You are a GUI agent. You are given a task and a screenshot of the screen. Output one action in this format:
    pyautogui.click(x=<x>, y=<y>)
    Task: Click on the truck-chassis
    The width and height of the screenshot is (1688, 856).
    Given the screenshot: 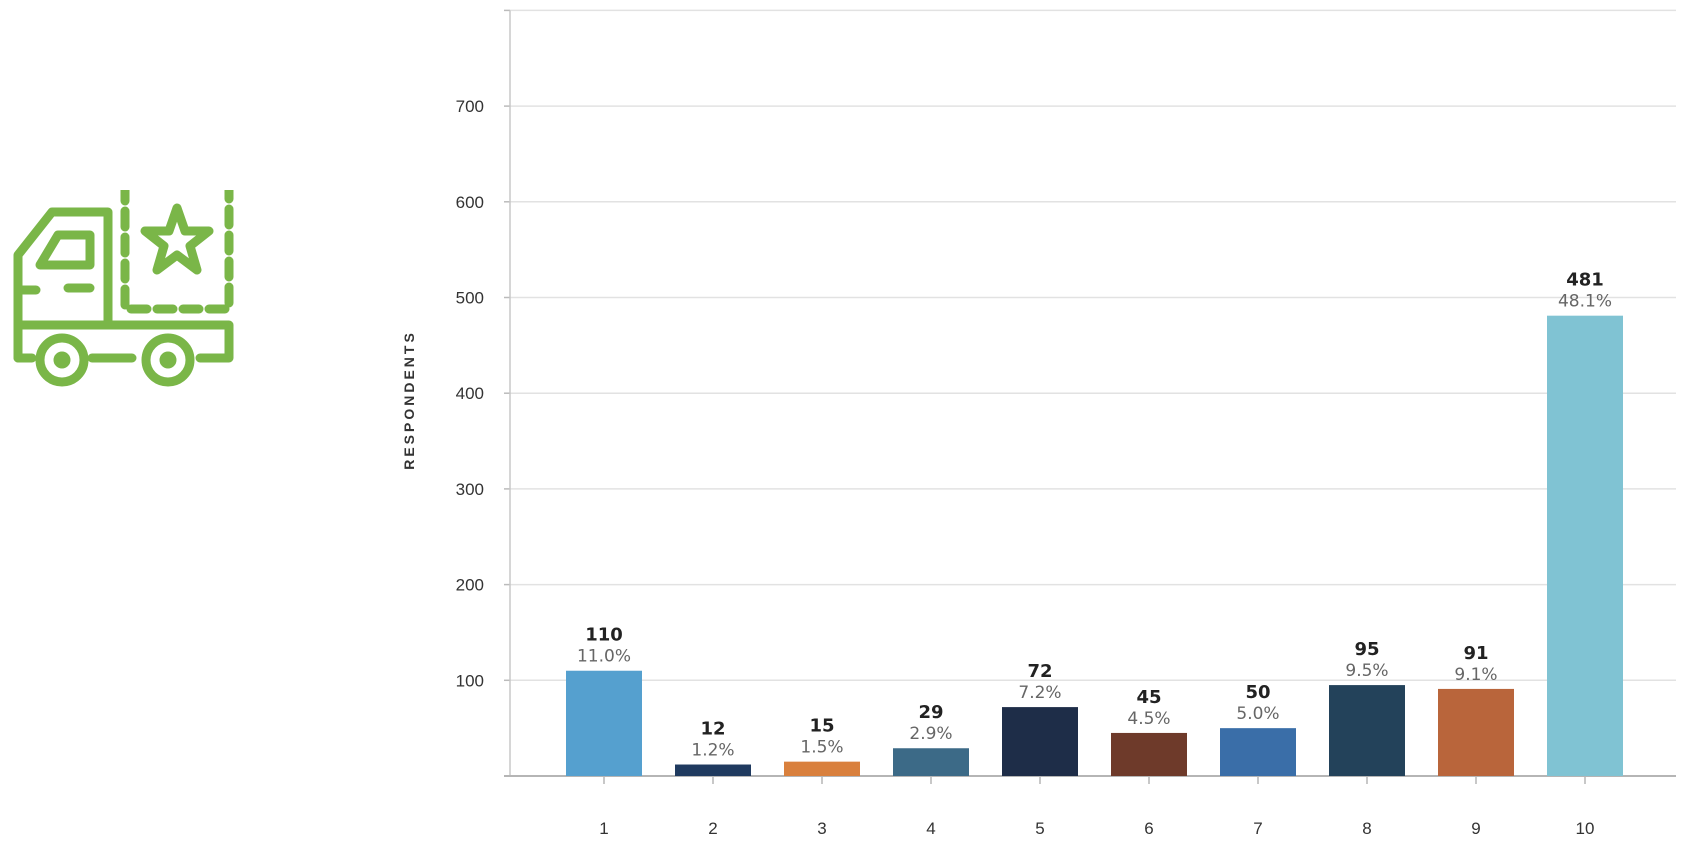 What is the action you would take?
    pyautogui.click(x=123, y=341)
    